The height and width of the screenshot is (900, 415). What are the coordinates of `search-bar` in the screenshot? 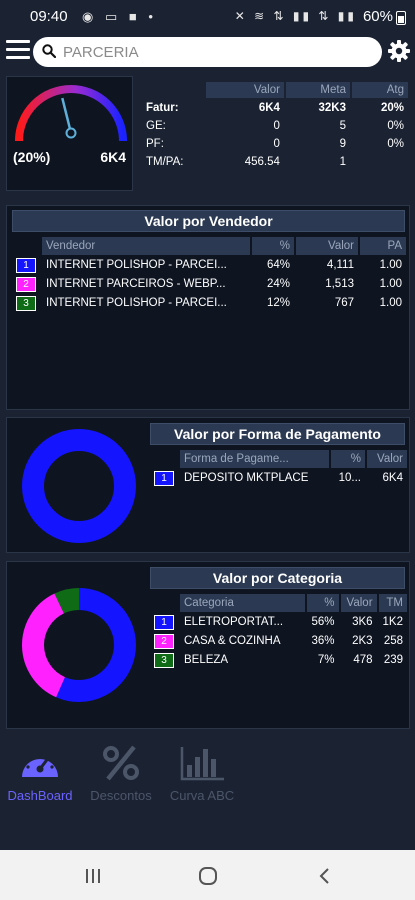 It's located at (207, 52).